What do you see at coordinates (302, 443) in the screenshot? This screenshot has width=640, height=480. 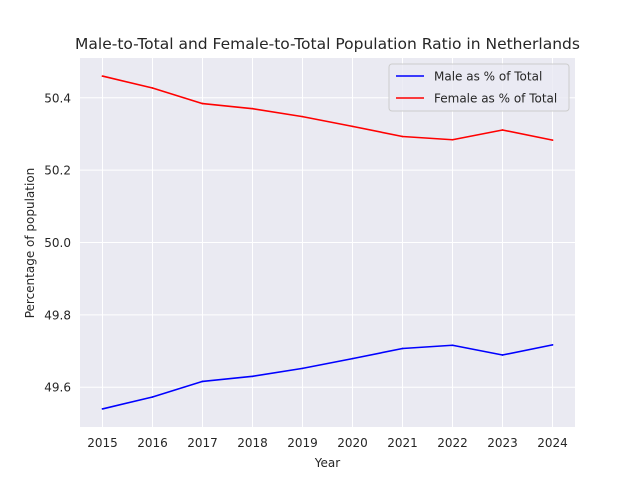 I see `x-tick-label: 2019` at bounding box center [302, 443].